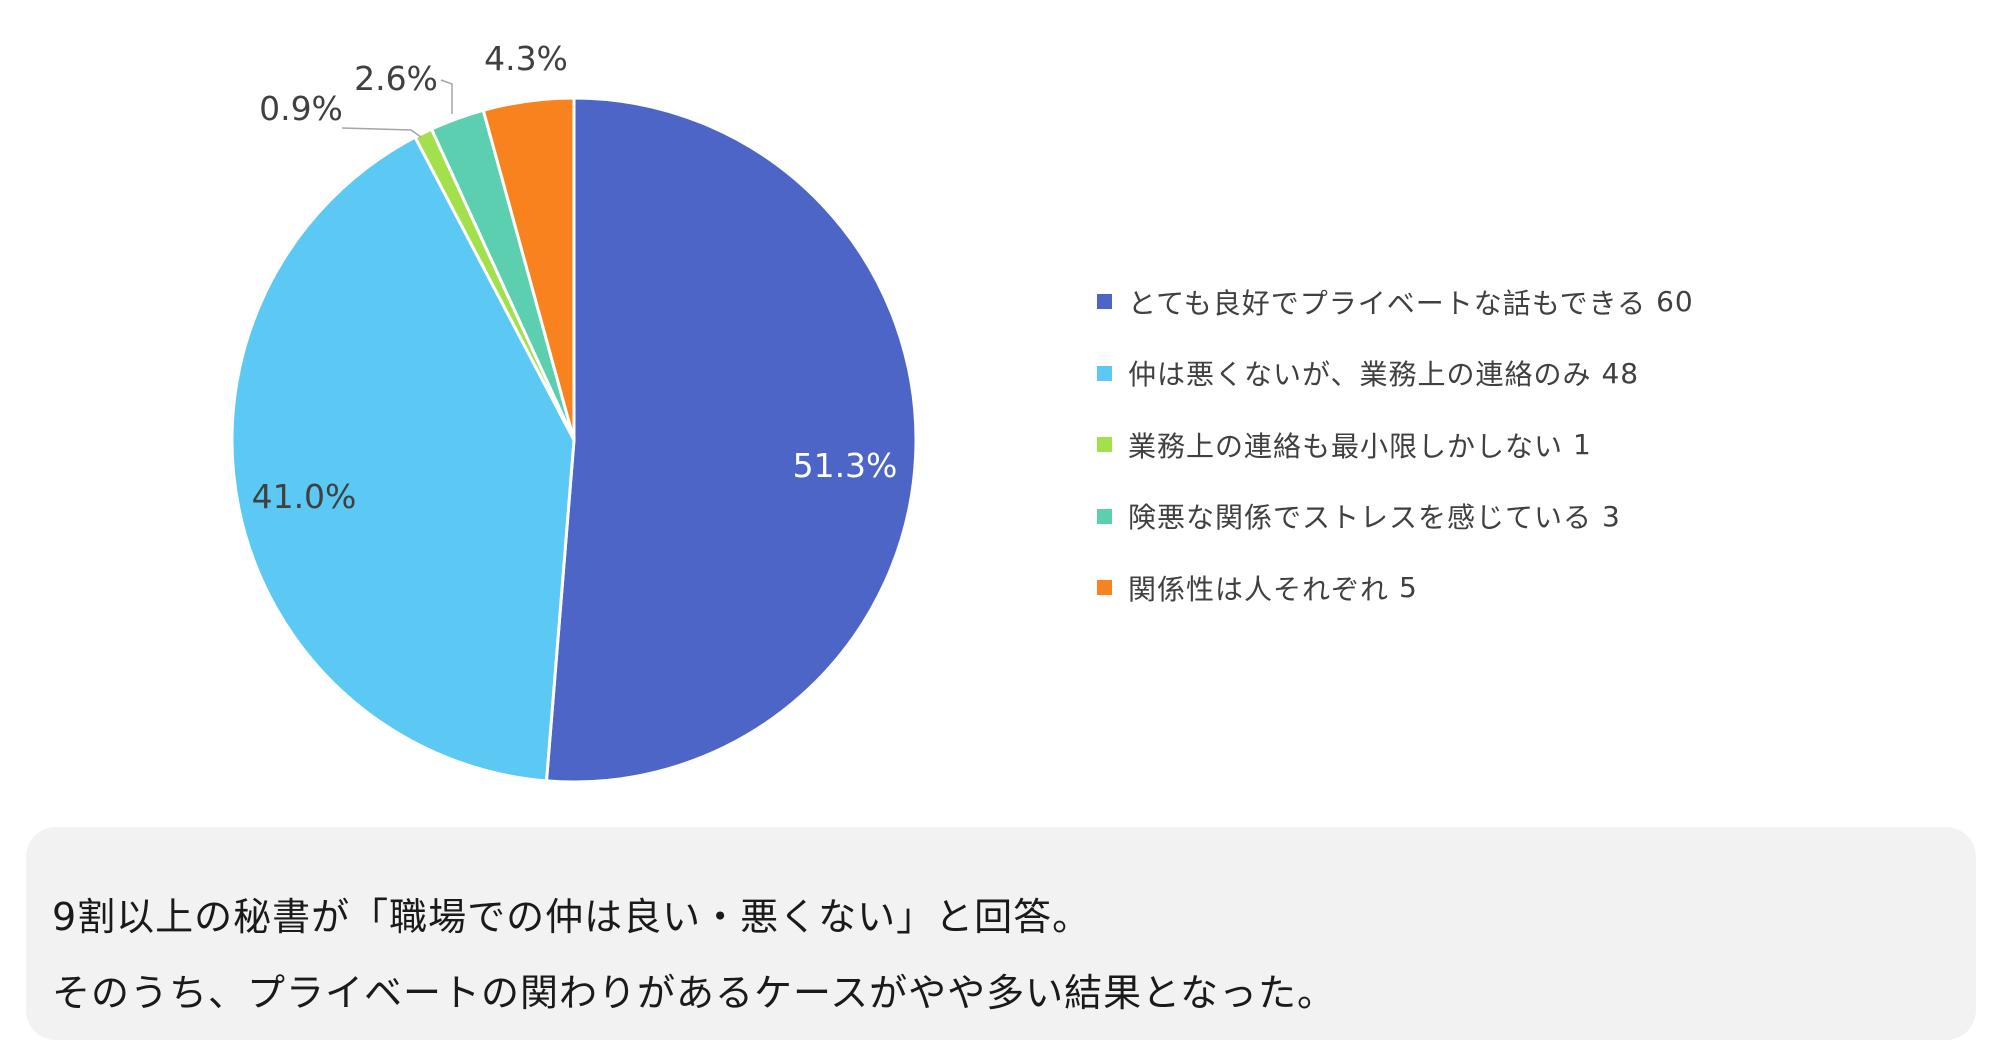 The height and width of the screenshot is (1050, 2000). Describe the element at coordinates (1387, 303) in the screenshot. I see `legend-label: とても良好でプライベートな話もできる` at that location.